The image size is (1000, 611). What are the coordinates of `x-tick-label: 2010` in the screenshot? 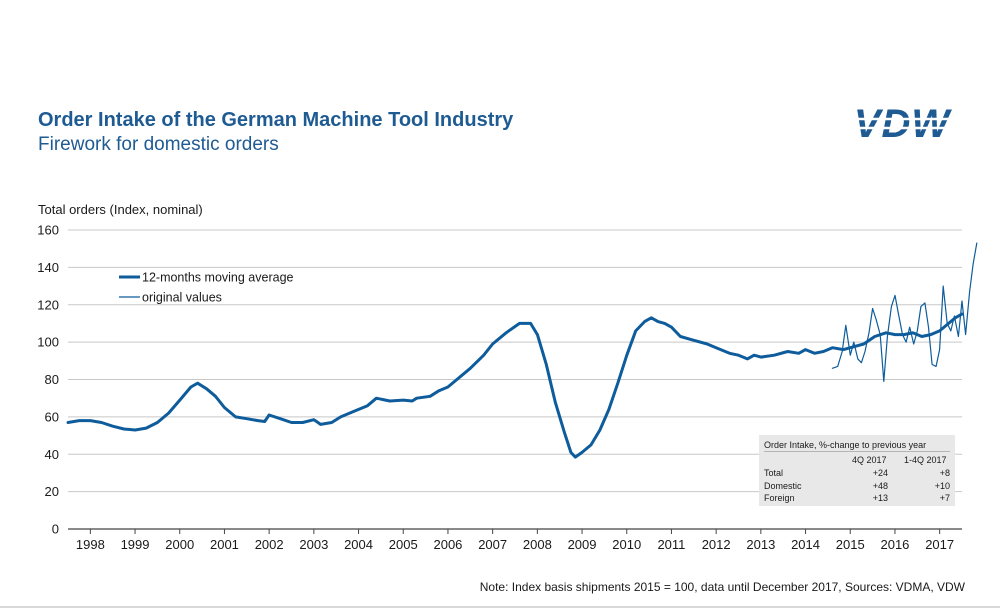 It's located at (626, 544).